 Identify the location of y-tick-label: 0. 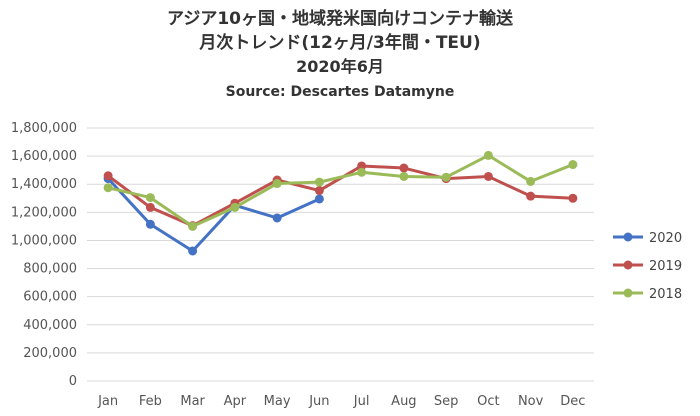
(73, 381).